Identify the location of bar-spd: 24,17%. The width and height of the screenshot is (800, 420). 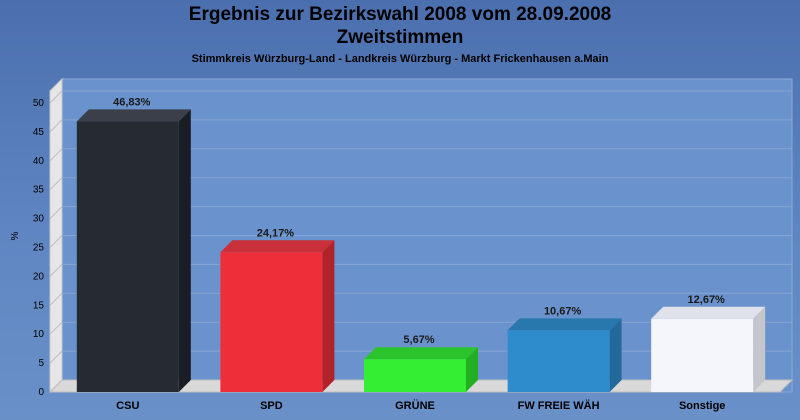
(277, 309).